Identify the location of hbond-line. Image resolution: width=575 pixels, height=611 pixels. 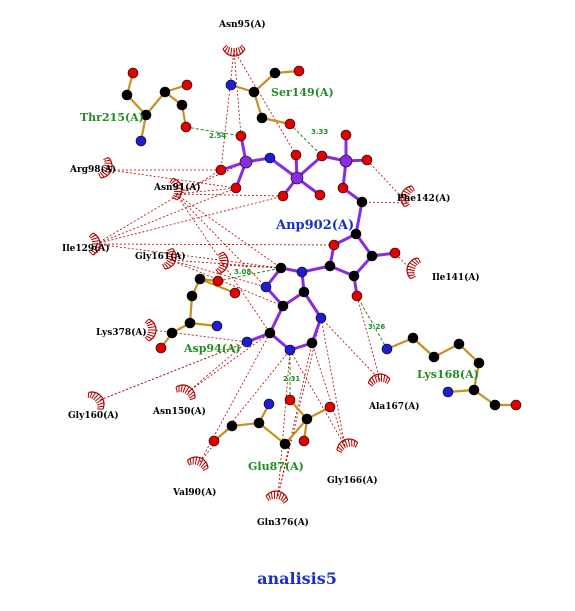
(306, 140).